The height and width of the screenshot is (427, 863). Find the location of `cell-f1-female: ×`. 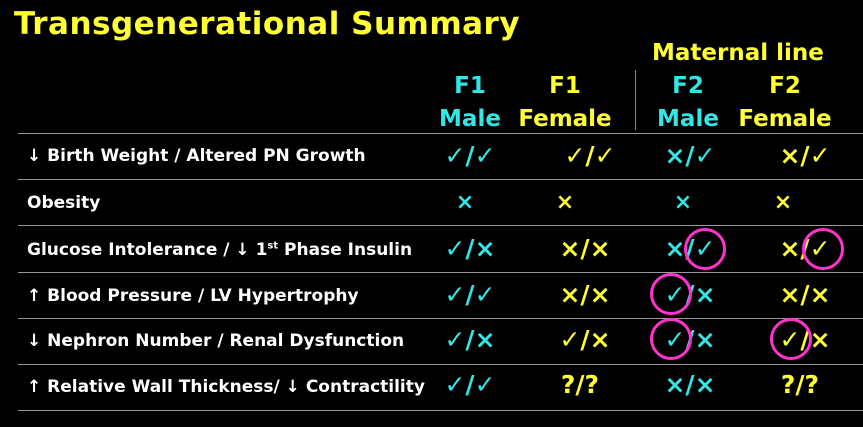

cell-f1-female: × is located at coordinates (565, 202).